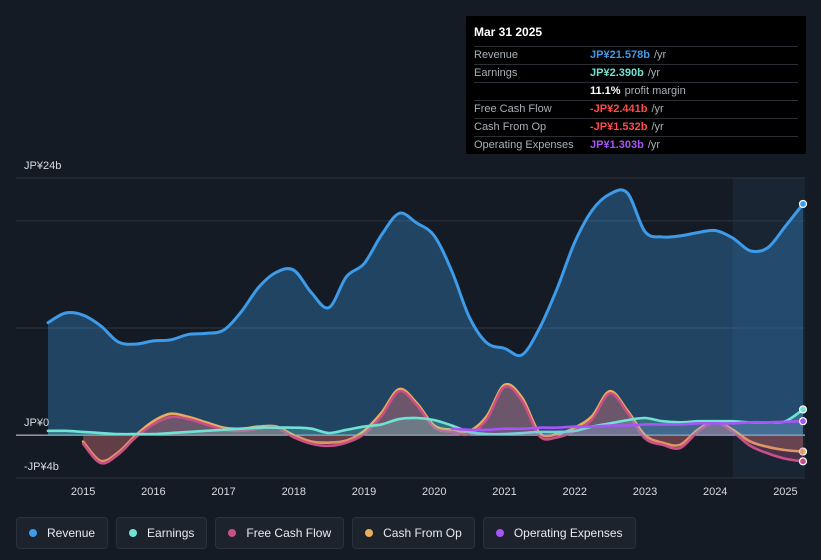  I want to click on tooltip-row-value: 11.1%, so click(605, 91).